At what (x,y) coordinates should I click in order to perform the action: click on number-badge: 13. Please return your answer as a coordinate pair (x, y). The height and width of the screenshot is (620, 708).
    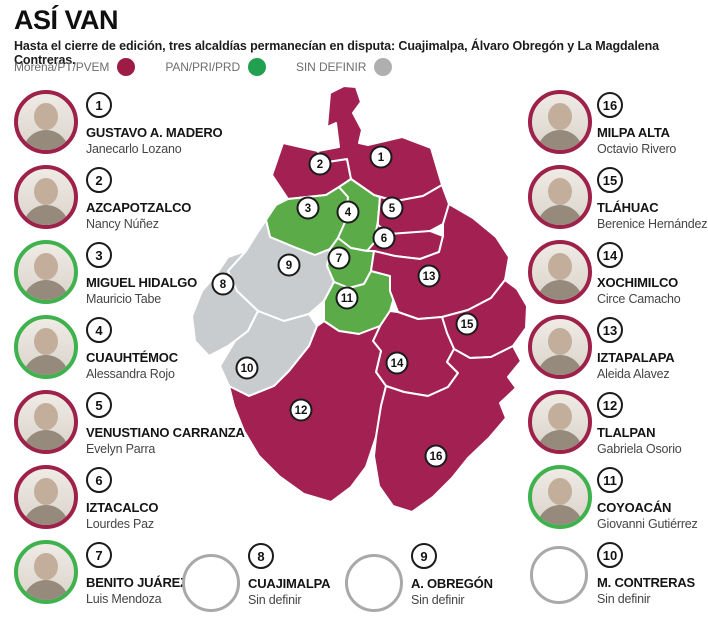
    Looking at the image, I should click on (610, 330).